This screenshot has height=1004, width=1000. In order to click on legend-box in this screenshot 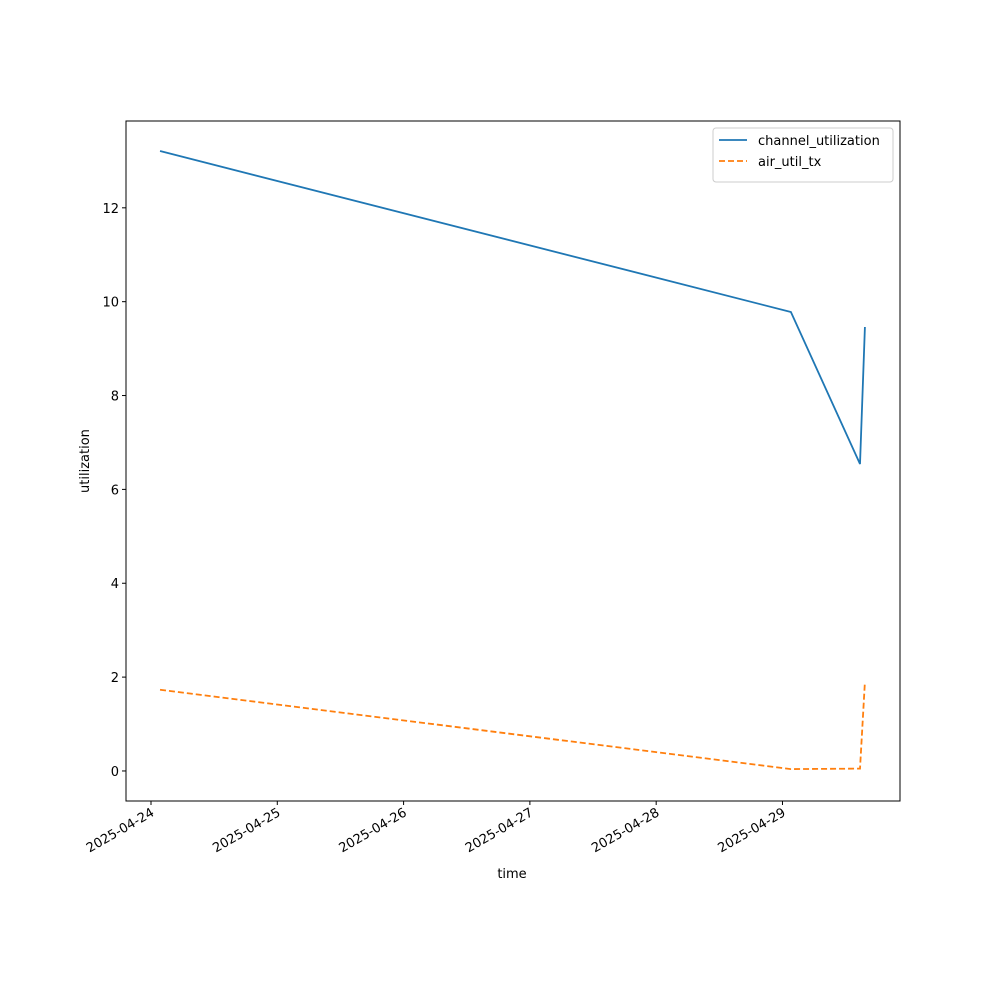, I will do `click(803, 155)`.